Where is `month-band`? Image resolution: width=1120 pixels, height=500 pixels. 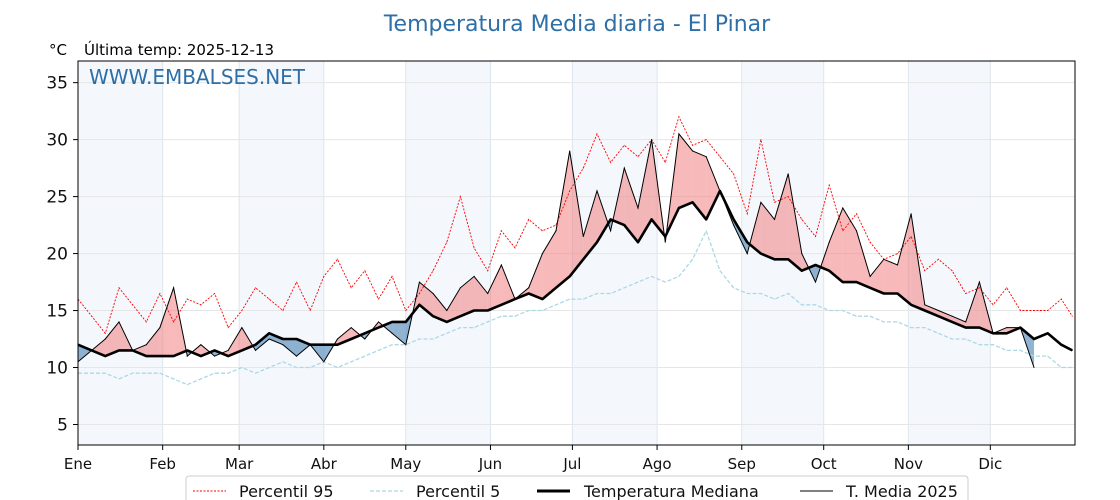 month-band is located at coordinates (949, 253).